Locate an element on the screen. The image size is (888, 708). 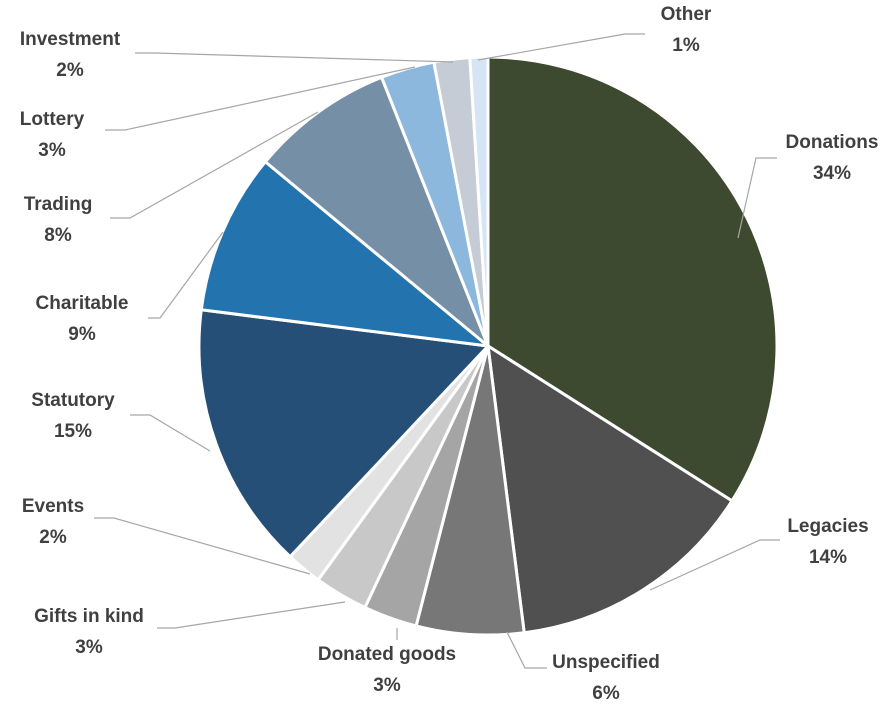
slice-value-label: 8% is located at coordinates (58, 235).